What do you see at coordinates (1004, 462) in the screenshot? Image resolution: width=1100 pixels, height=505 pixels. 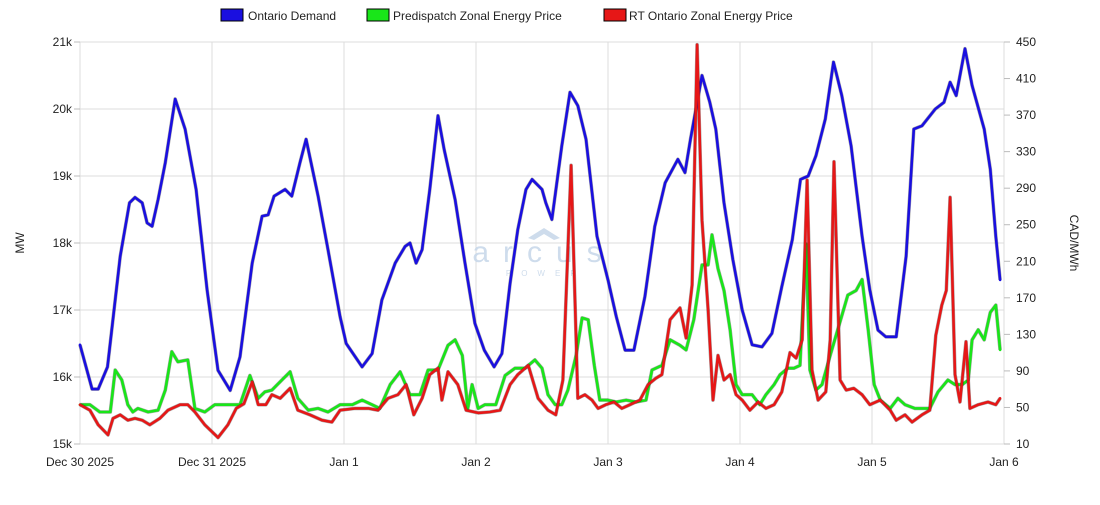 I see `x-tick-label: Jan 6` at bounding box center [1004, 462].